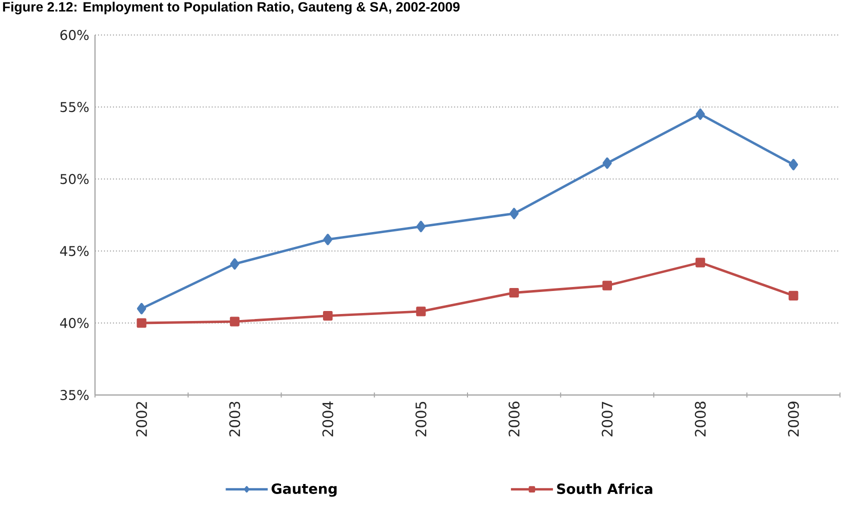 The image size is (856, 521). I want to click on x-tick-label: 2009, so click(793, 419).